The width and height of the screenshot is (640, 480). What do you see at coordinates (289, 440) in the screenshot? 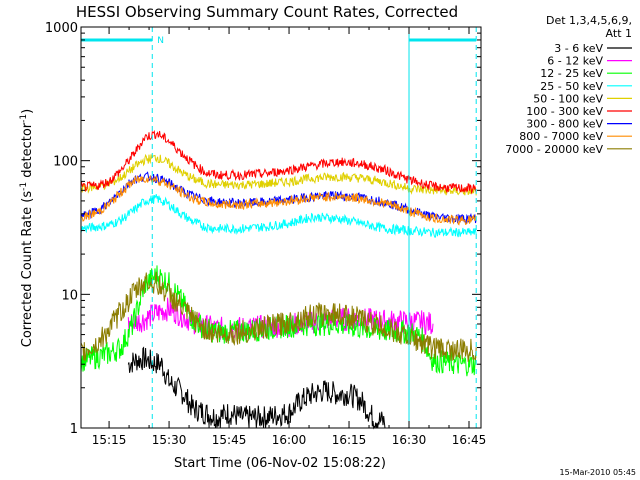
I see `x-tick-label: 16:00` at bounding box center [289, 440].